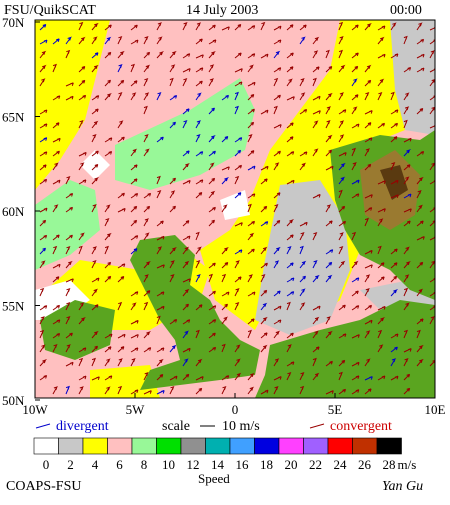  What do you see at coordinates (13, 211) in the screenshot?
I see `lat-label: 60N` at bounding box center [13, 211].